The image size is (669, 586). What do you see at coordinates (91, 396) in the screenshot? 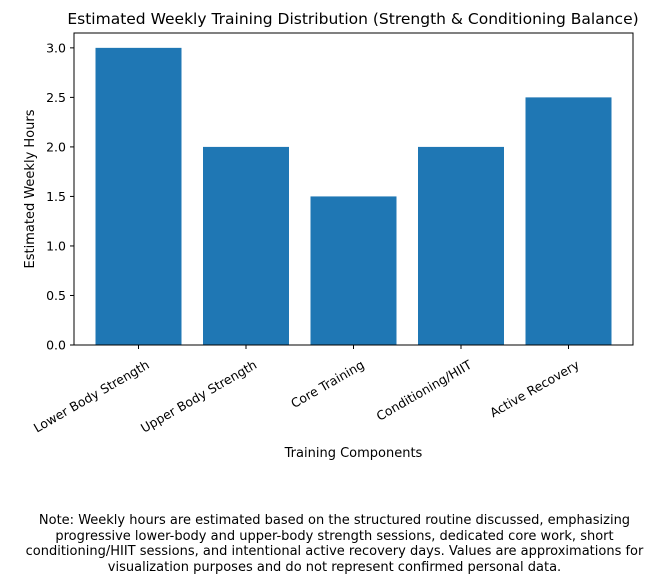
I see `x-tick-label: Lower Body Strength` at bounding box center [91, 396].